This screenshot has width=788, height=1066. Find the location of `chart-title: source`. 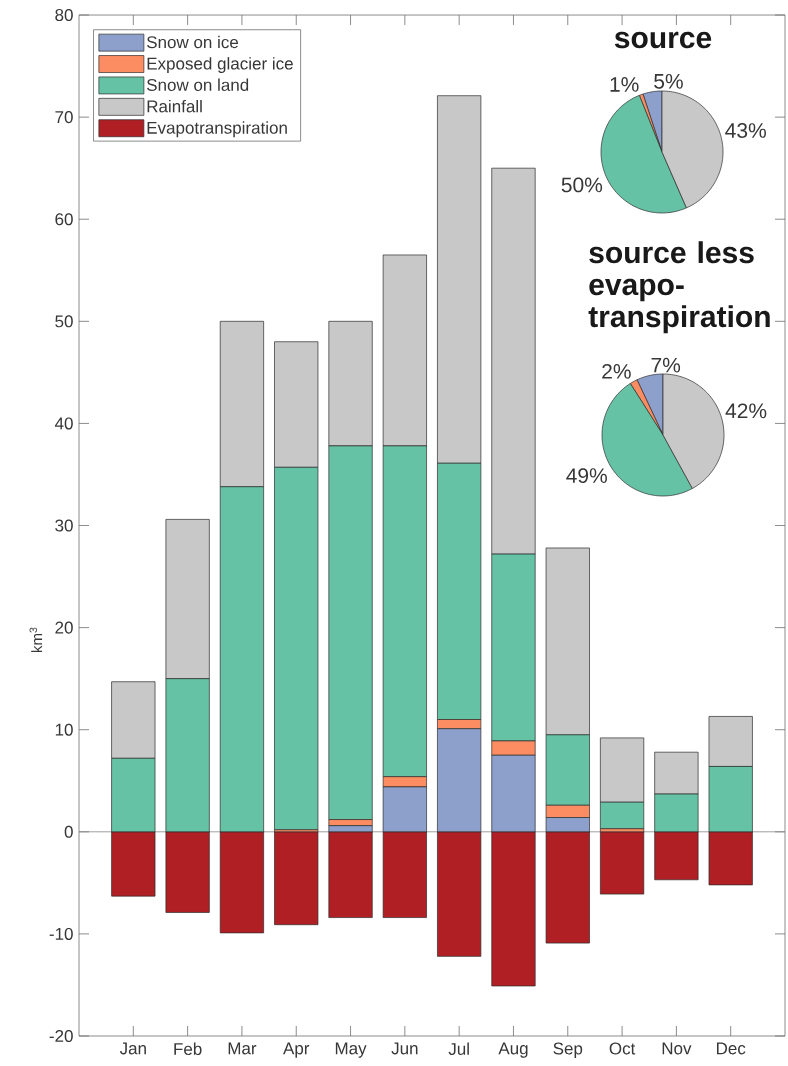

chart-title: source is located at coordinates (663, 40).